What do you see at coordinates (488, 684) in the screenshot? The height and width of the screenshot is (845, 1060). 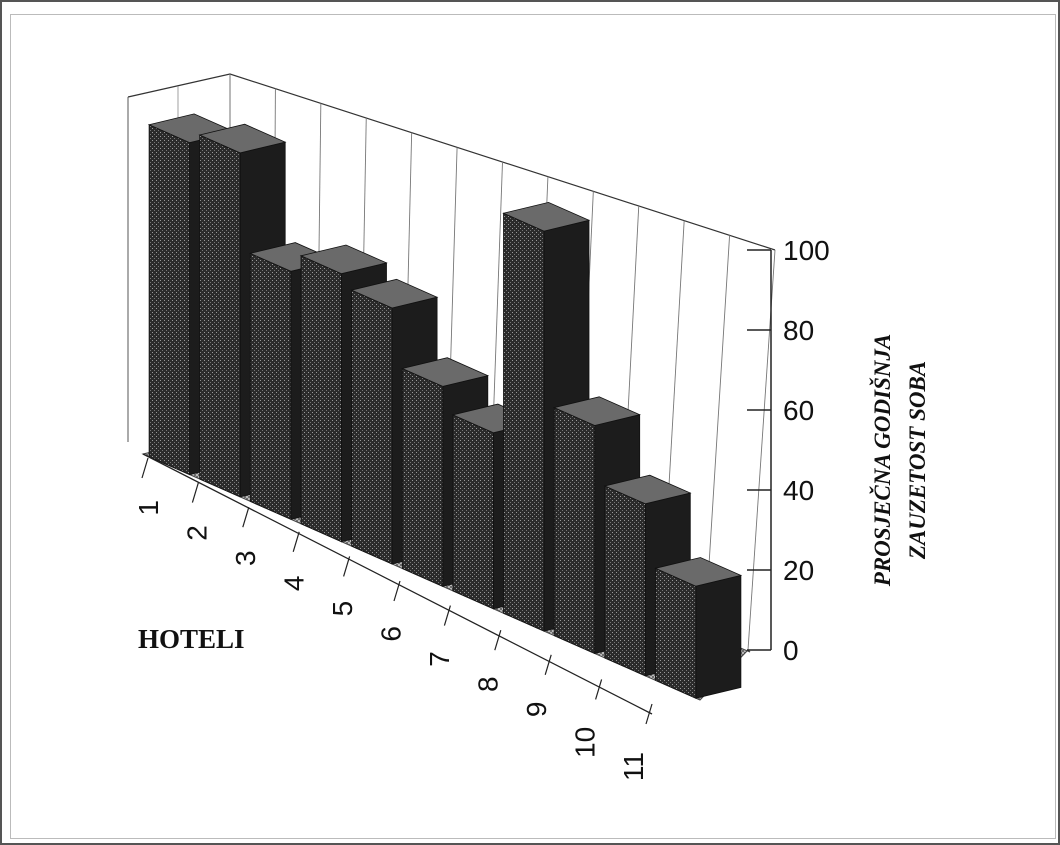 I see `x-tick-label: 8` at bounding box center [488, 684].